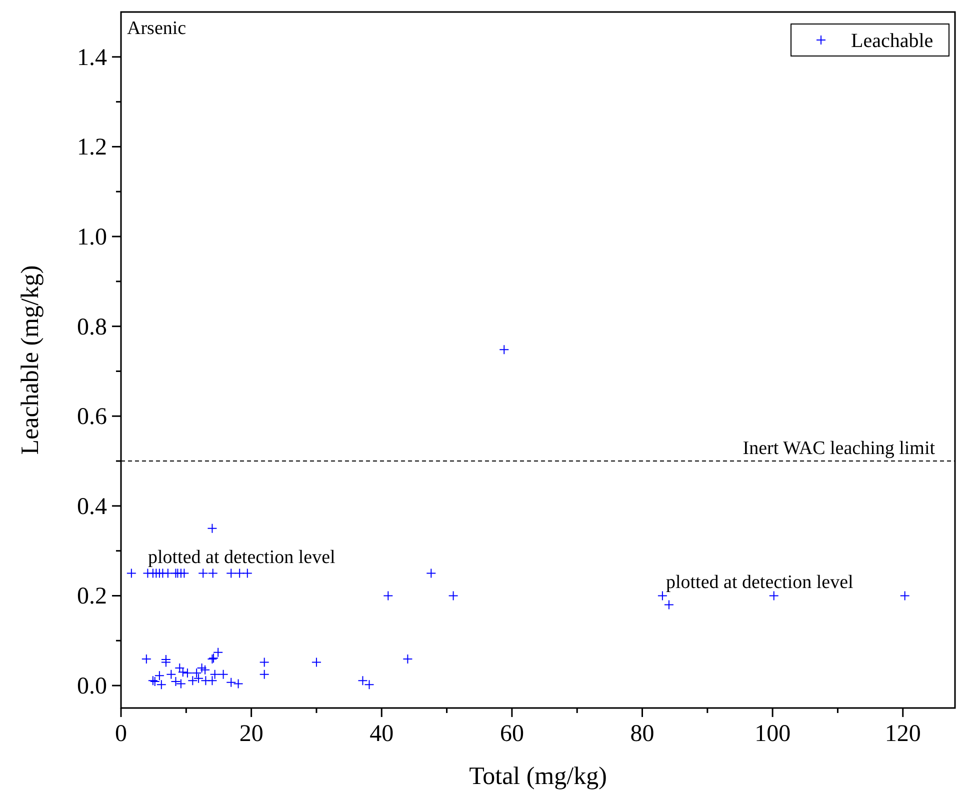  What do you see at coordinates (538, 776) in the screenshot?
I see `x-axis-title: Total (mg/kg)` at bounding box center [538, 776].